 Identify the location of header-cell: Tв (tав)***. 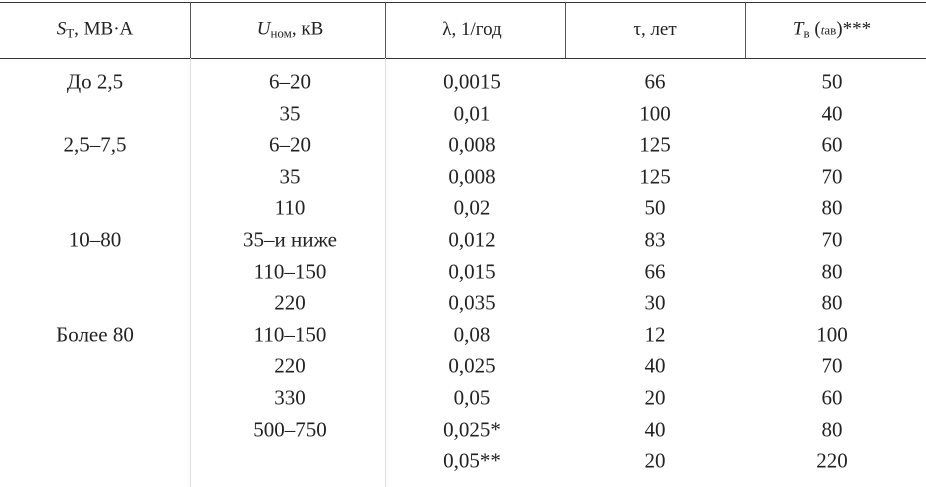
(832, 30).